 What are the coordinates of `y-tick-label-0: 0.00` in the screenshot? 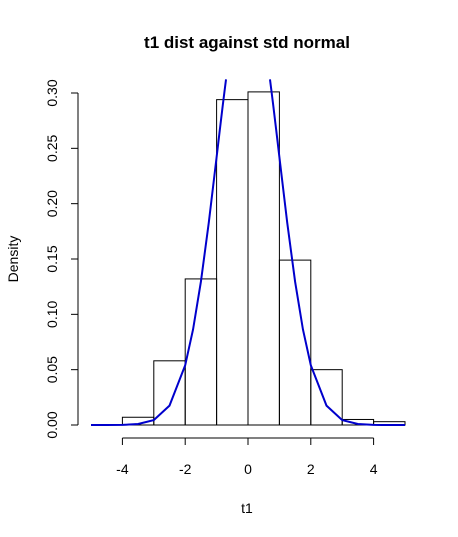 It's located at (52, 424).